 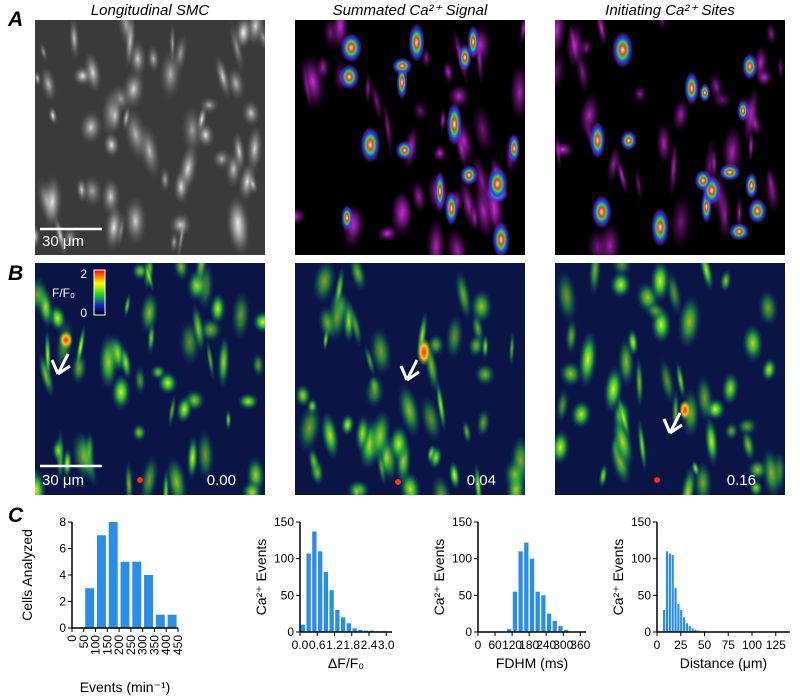 I want to click on colorbar, so click(x=99, y=292).